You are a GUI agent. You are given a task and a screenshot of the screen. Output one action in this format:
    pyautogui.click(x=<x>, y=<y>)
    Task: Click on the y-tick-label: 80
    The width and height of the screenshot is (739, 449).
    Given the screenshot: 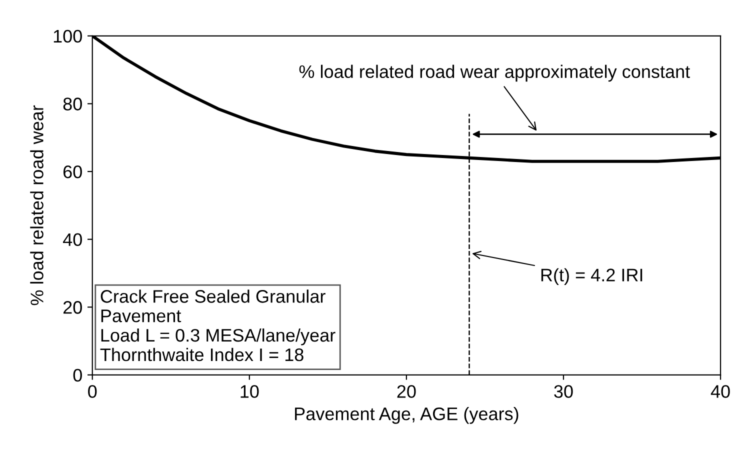 What is the action you would take?
    pyautogui.click(x=72, y=104)
    